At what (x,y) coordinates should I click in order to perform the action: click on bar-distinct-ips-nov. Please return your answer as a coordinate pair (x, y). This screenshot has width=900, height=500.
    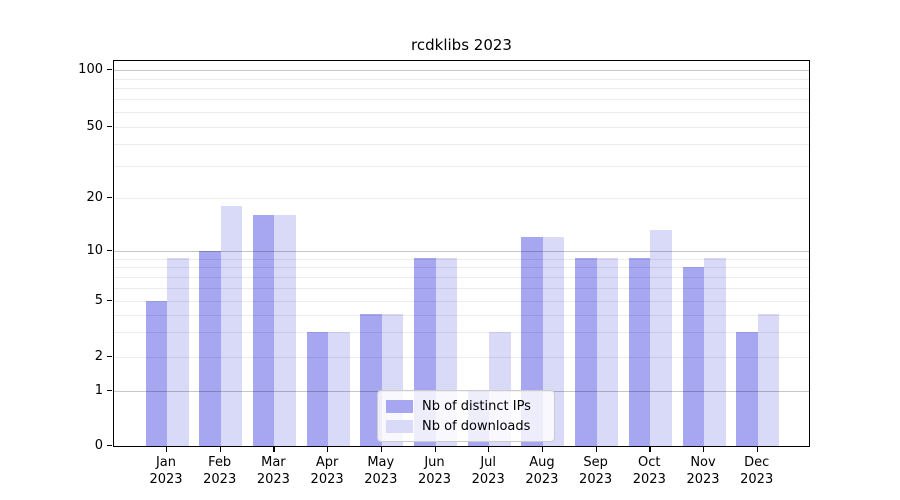
    Looking at the image, I should click on (693, 356).